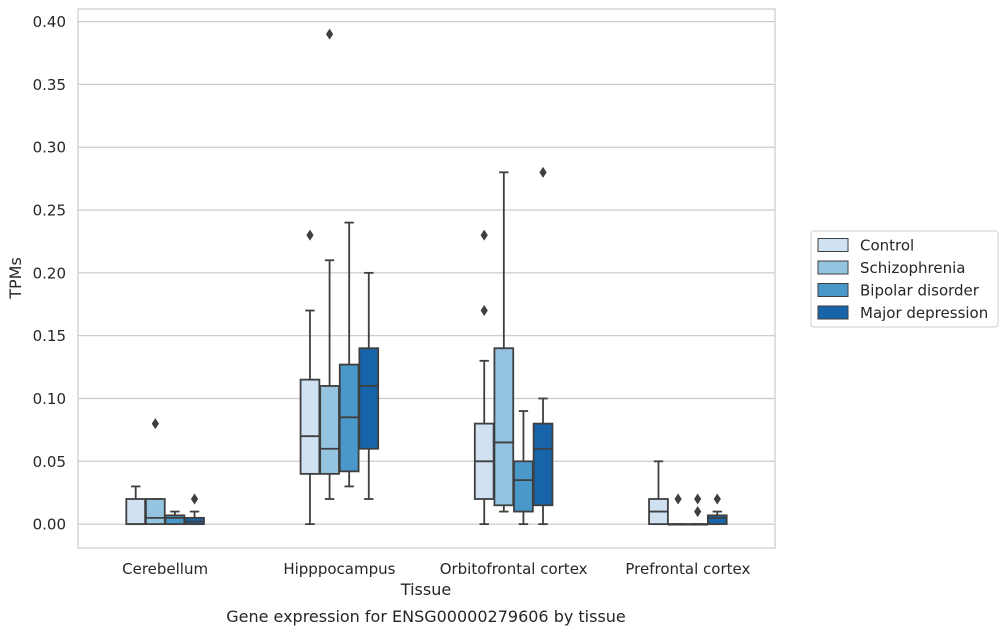 The height and width of the screenshot is (638, 1007). Describe the element at coordinates (687, 569) in the screenshot. I see `x-tick-label: Prefrontal cortex` at that location.